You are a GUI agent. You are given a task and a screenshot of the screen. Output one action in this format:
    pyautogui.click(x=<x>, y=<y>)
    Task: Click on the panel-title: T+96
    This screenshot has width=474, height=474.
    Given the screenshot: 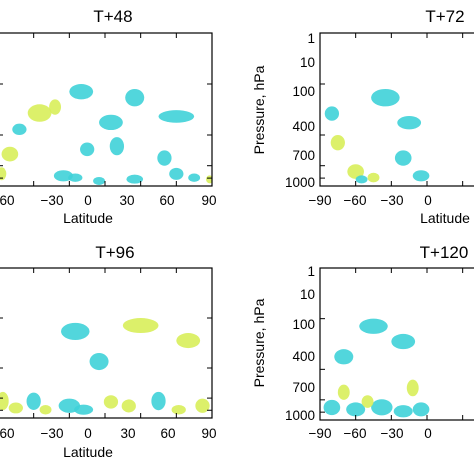 What is the action you would take?
    pyautogui.click(x=114, y=252)
    